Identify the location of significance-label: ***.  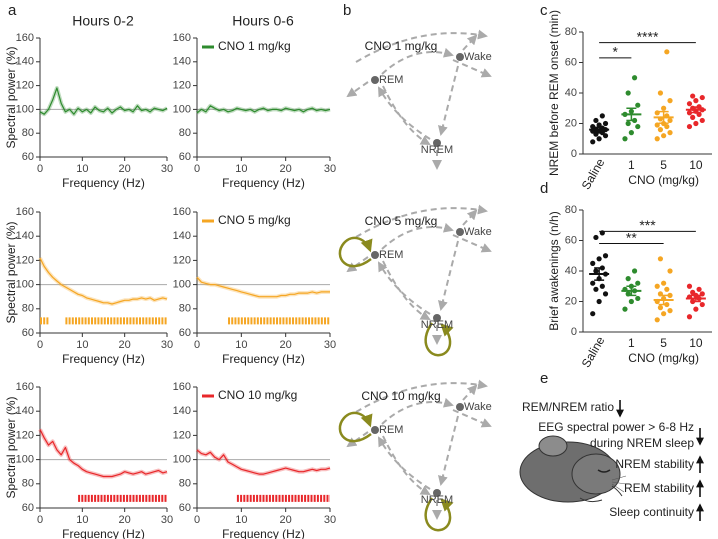
(647, 225).